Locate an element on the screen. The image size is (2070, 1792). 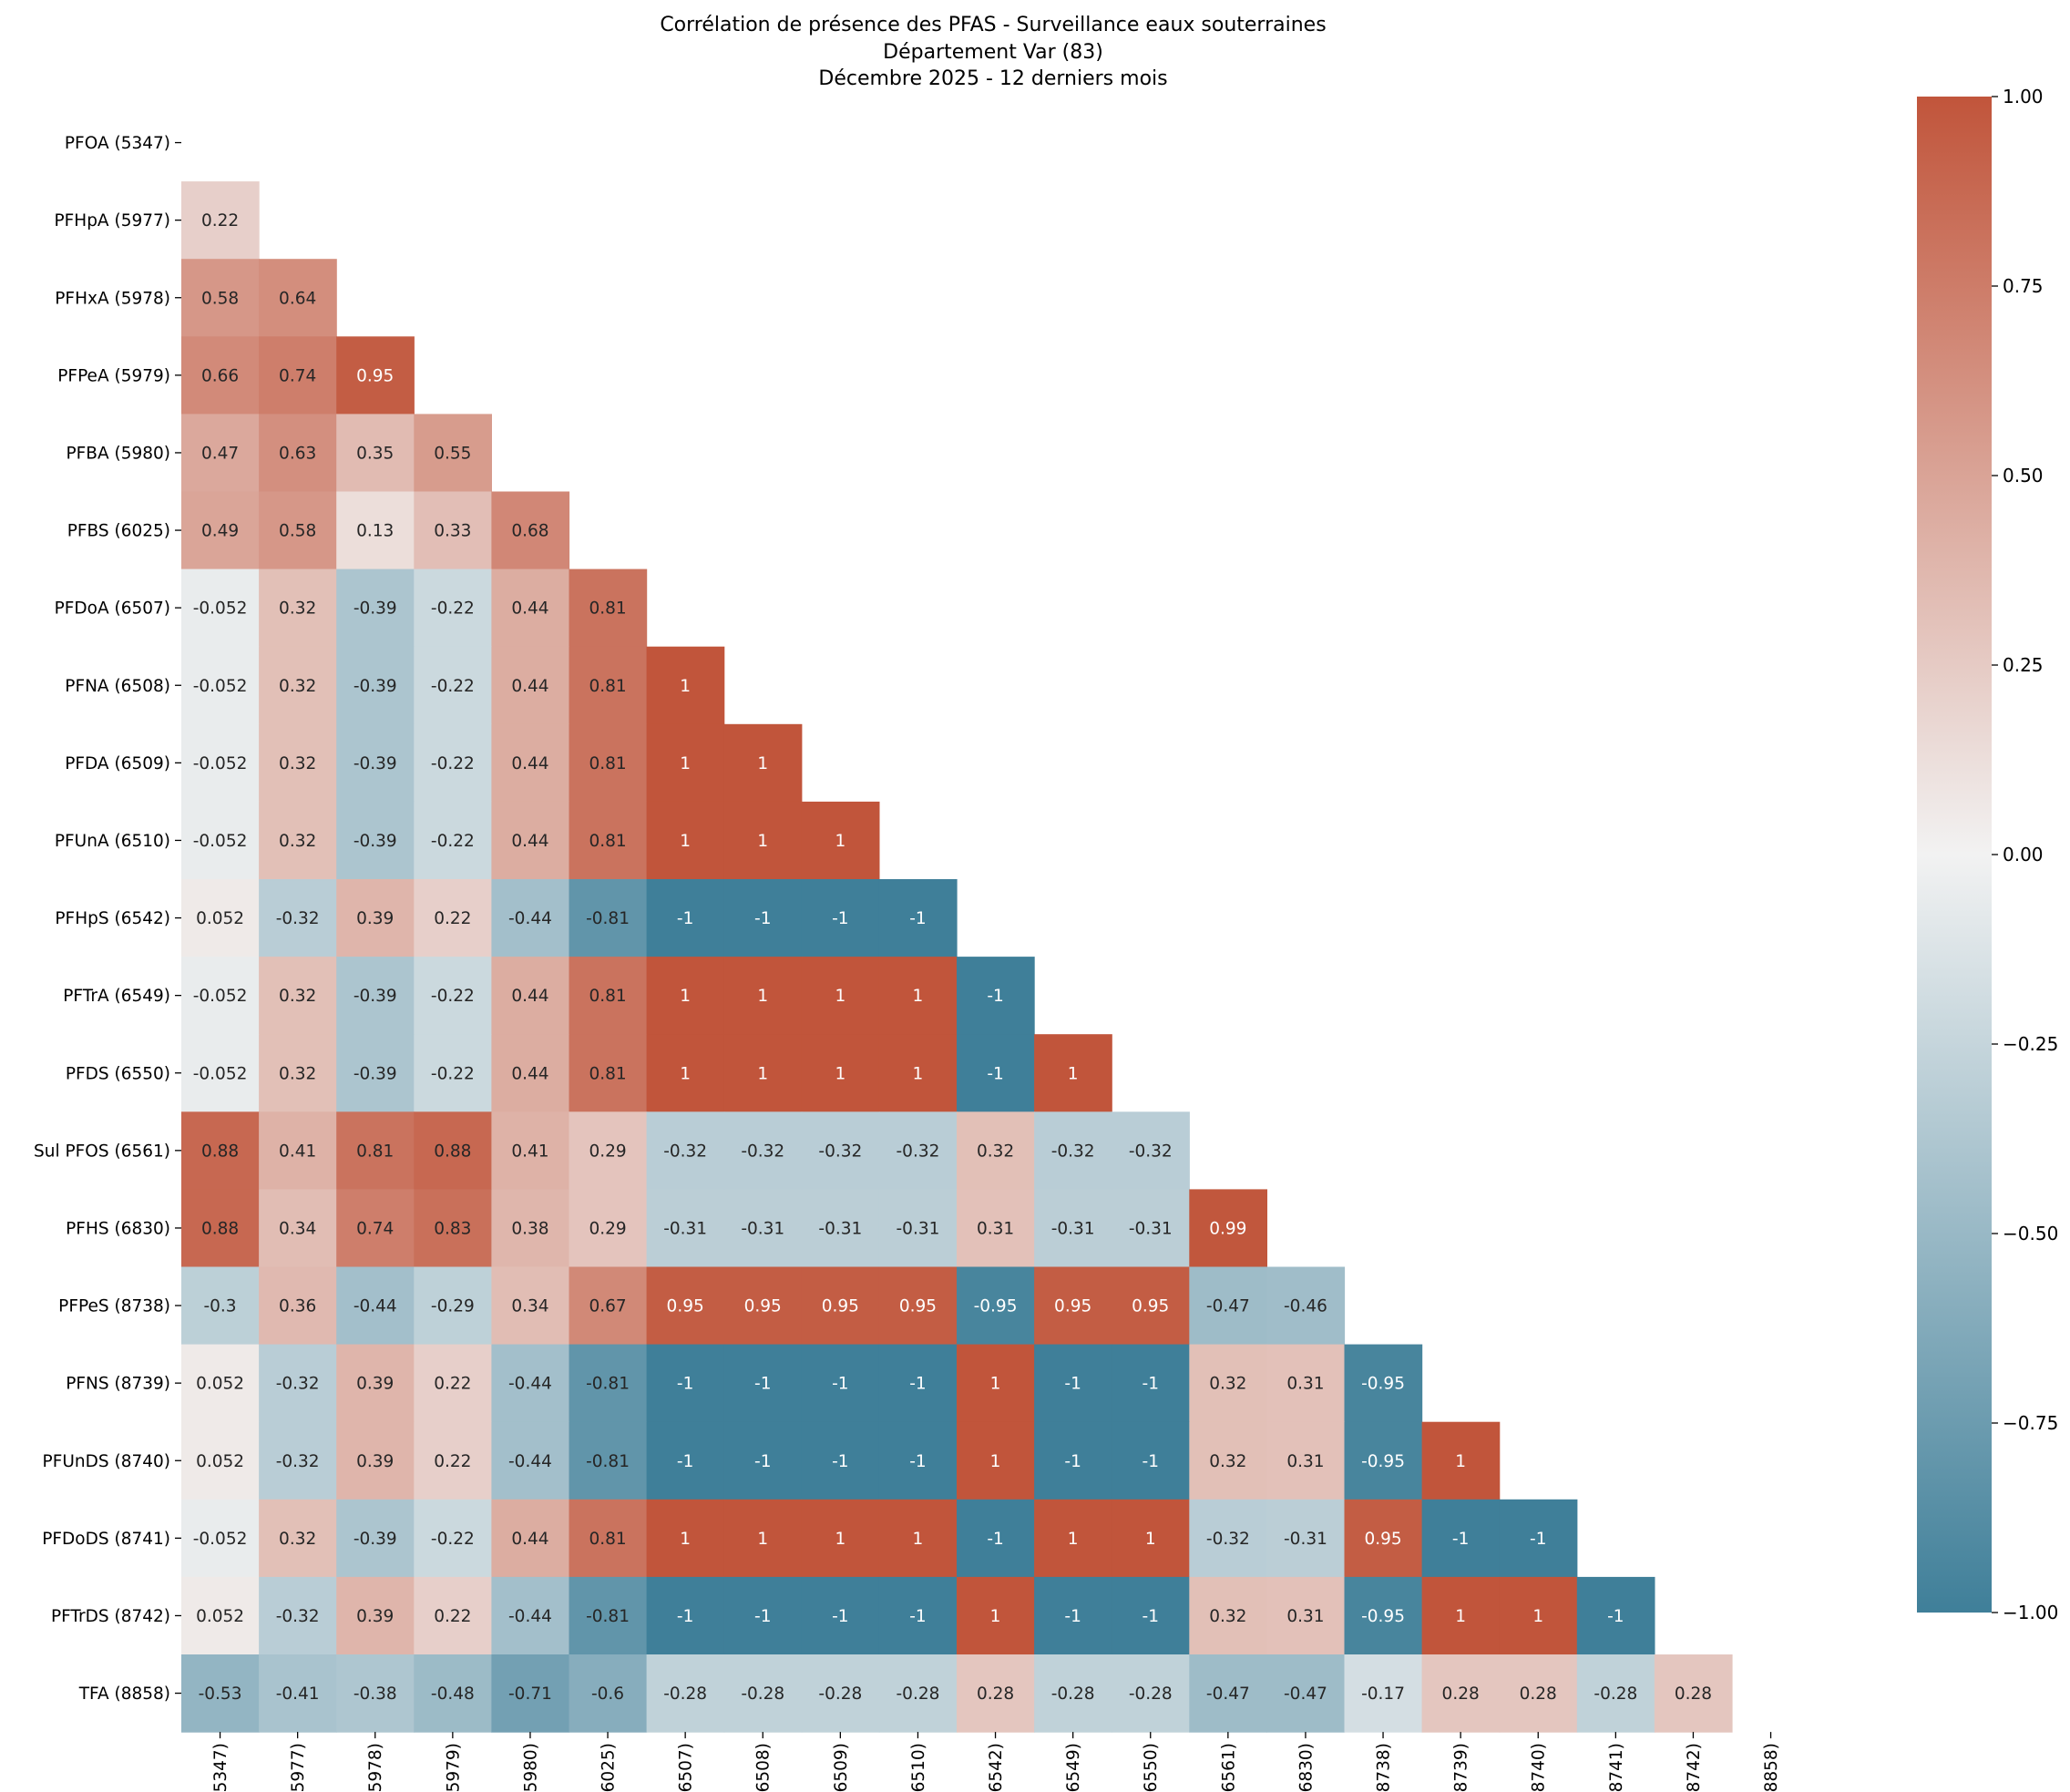
colorbar-tick-label: 0.50 is located at coordinates (2023, 475).